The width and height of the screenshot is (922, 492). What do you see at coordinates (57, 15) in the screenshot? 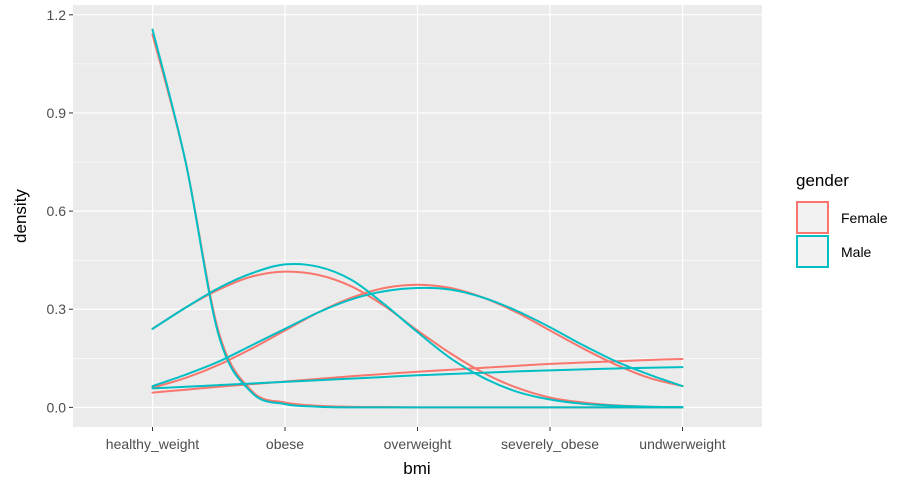
I see `y-tick-label: 1.2` at bounding box center [57, 15].